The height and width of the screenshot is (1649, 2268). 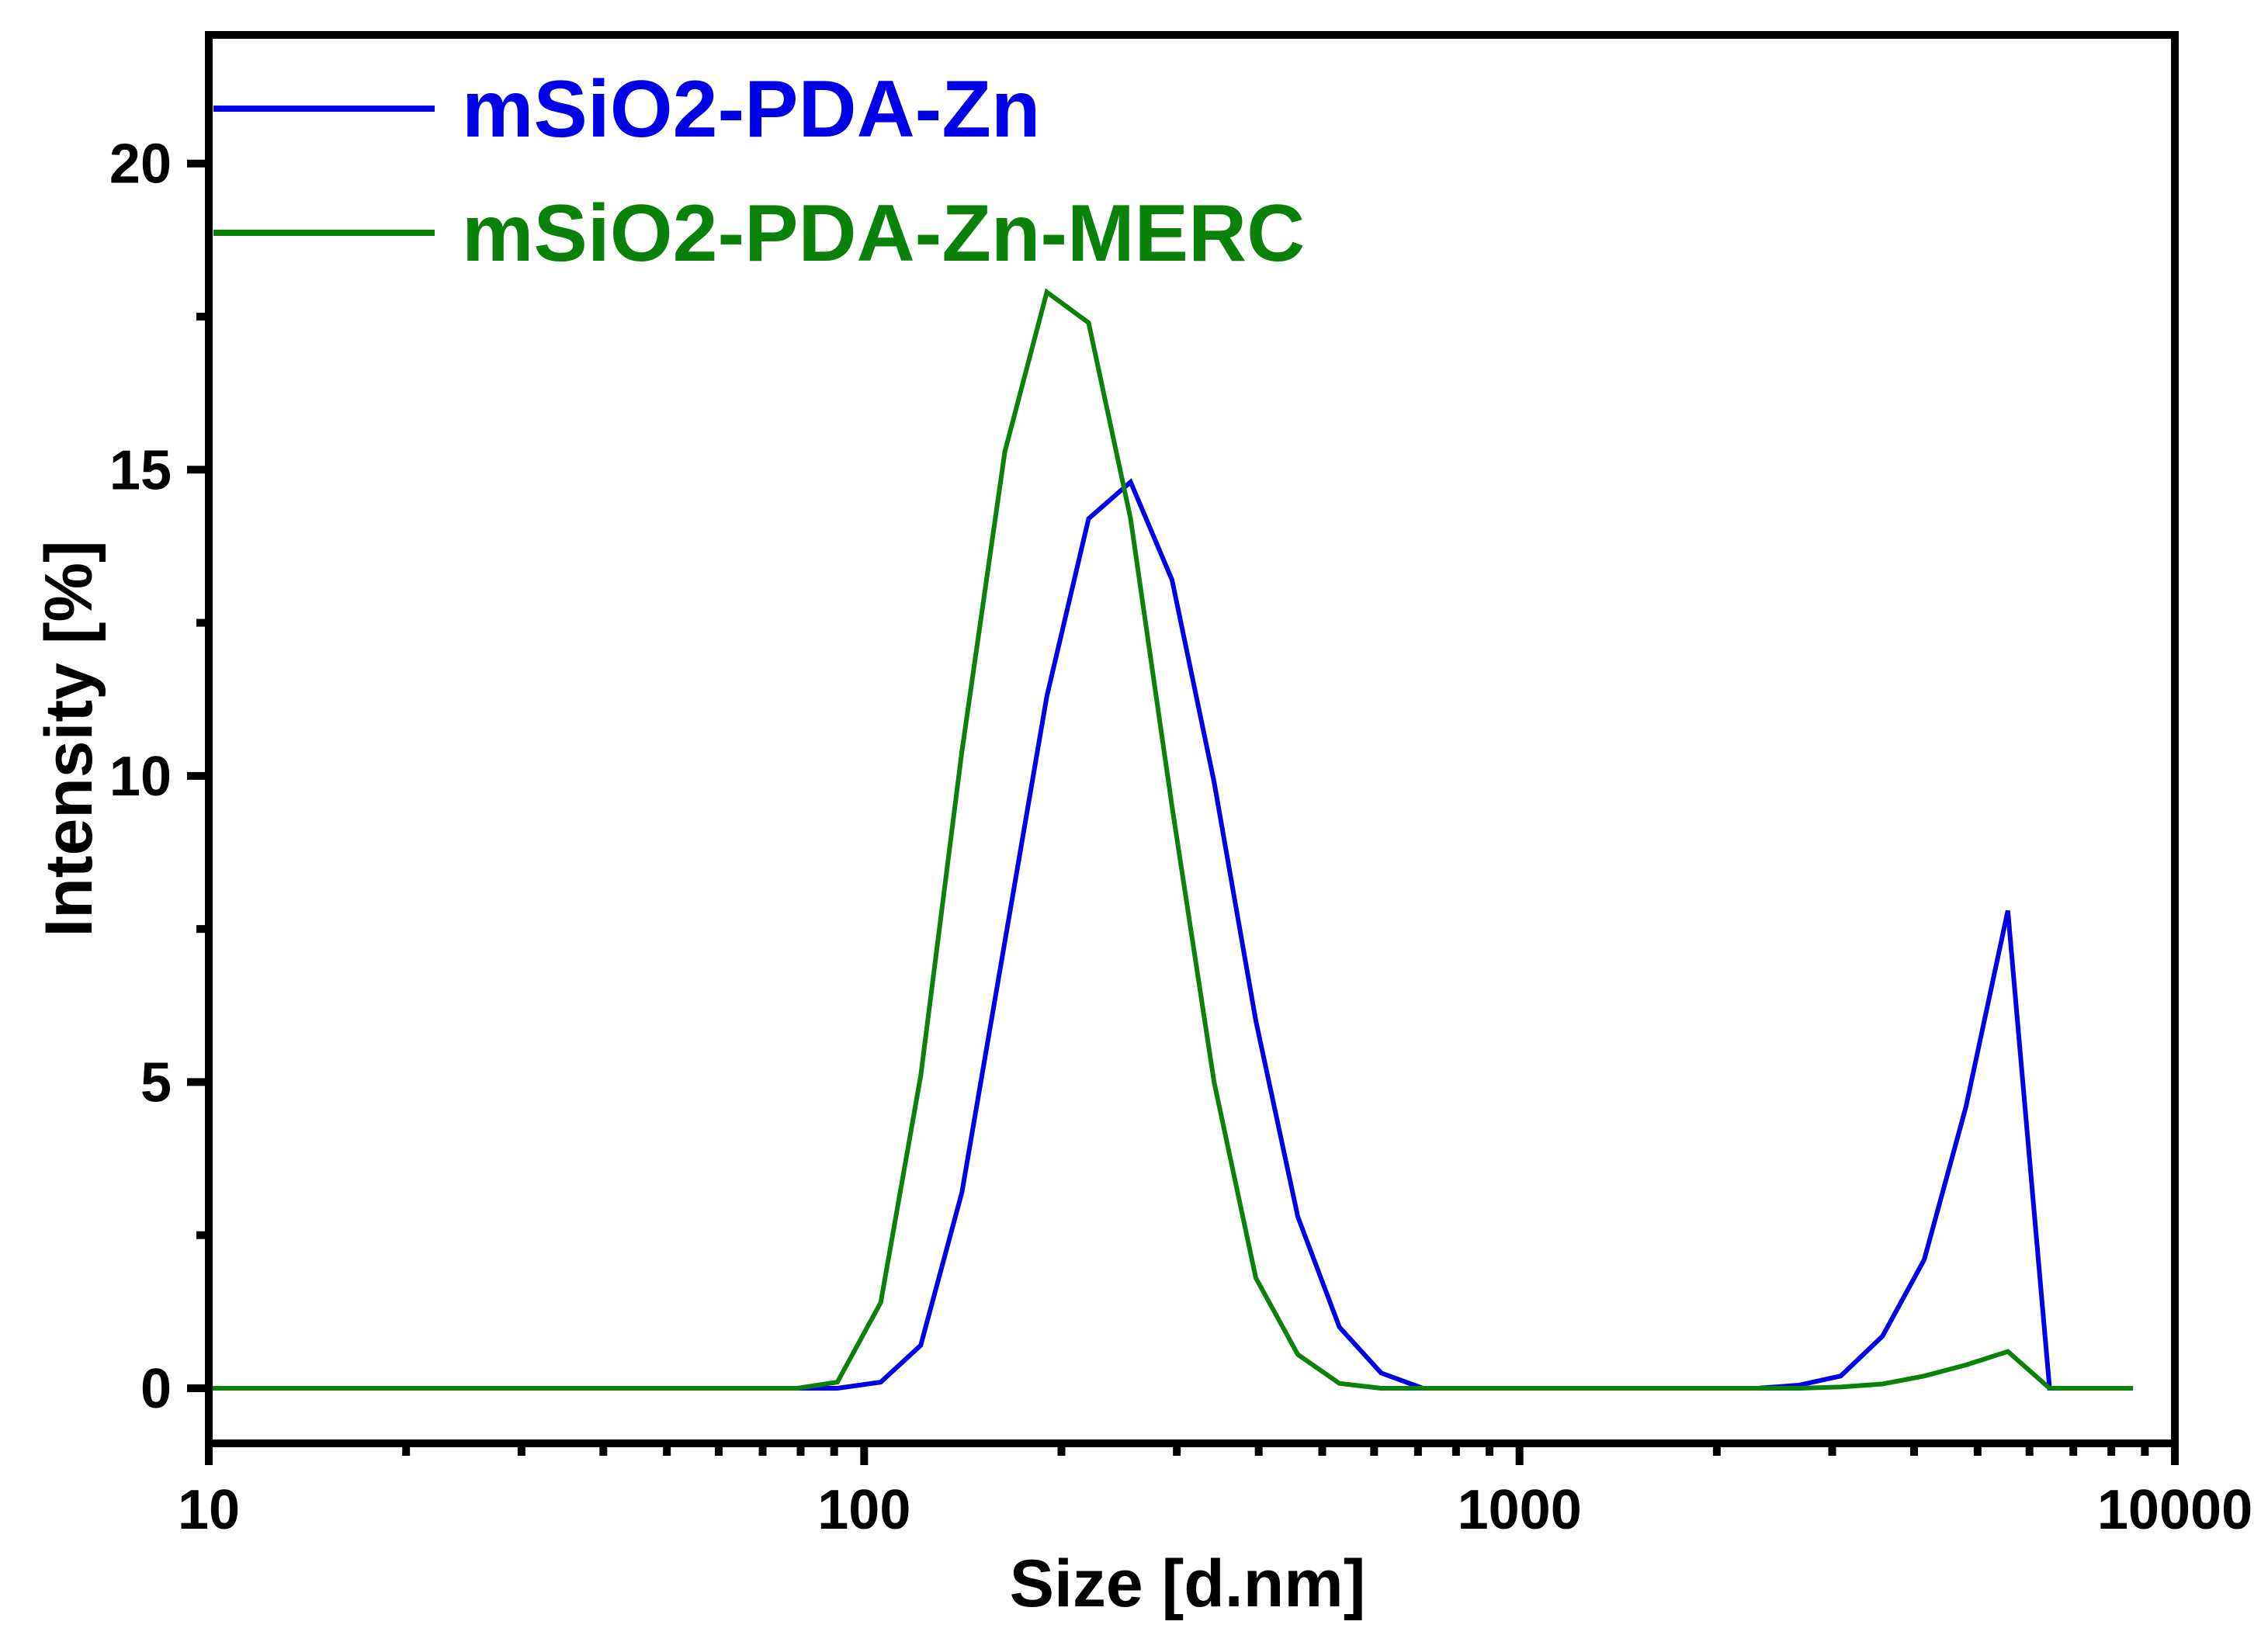 What do you see at coordinates (140, 165) in the screenshot?
I see `y-tick-label: 20` at bounding box center [140, 165].